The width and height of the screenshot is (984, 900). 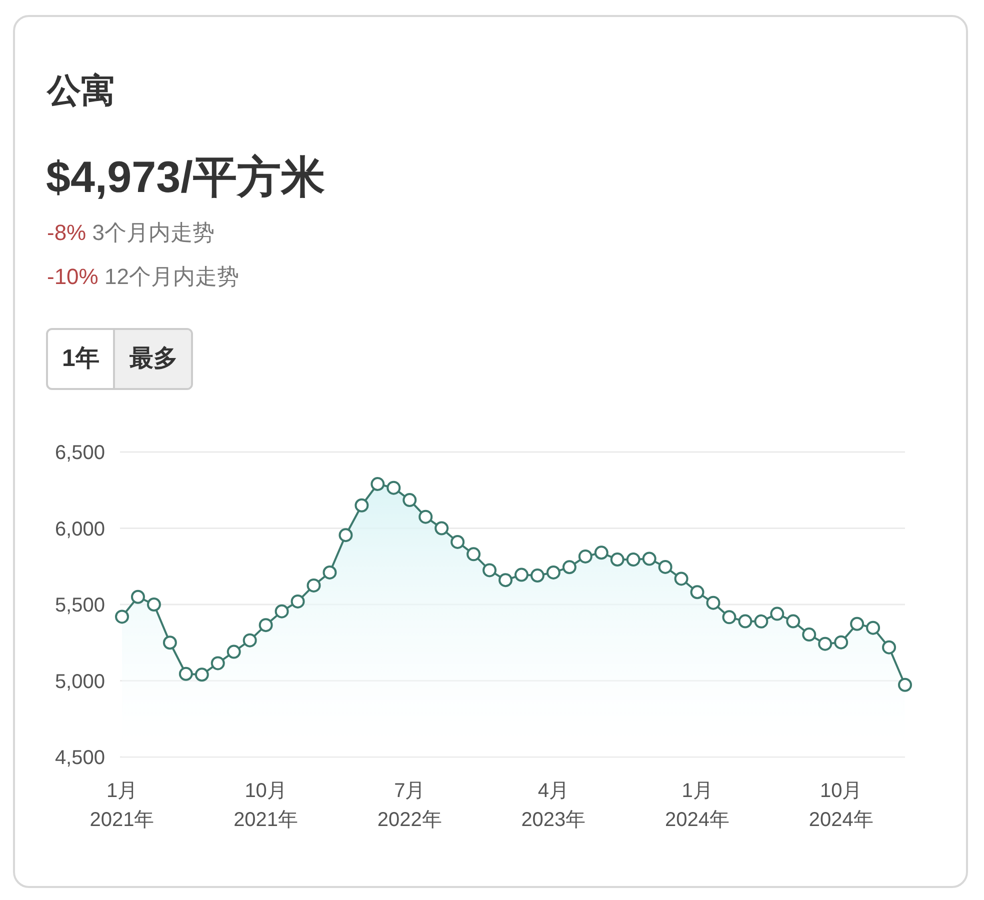 What do you see at coordinates (79, 529) in the screenshot?
I see `y-tick-label: 6,000` at bounding box center [79, 529].